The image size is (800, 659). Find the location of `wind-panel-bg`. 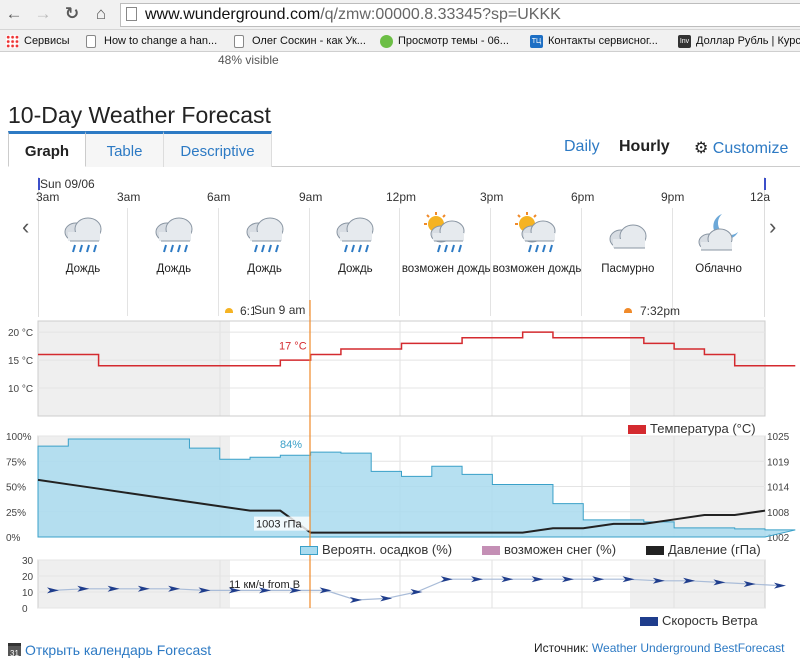

wind-panel-bg is located at coordinates (270, 584).